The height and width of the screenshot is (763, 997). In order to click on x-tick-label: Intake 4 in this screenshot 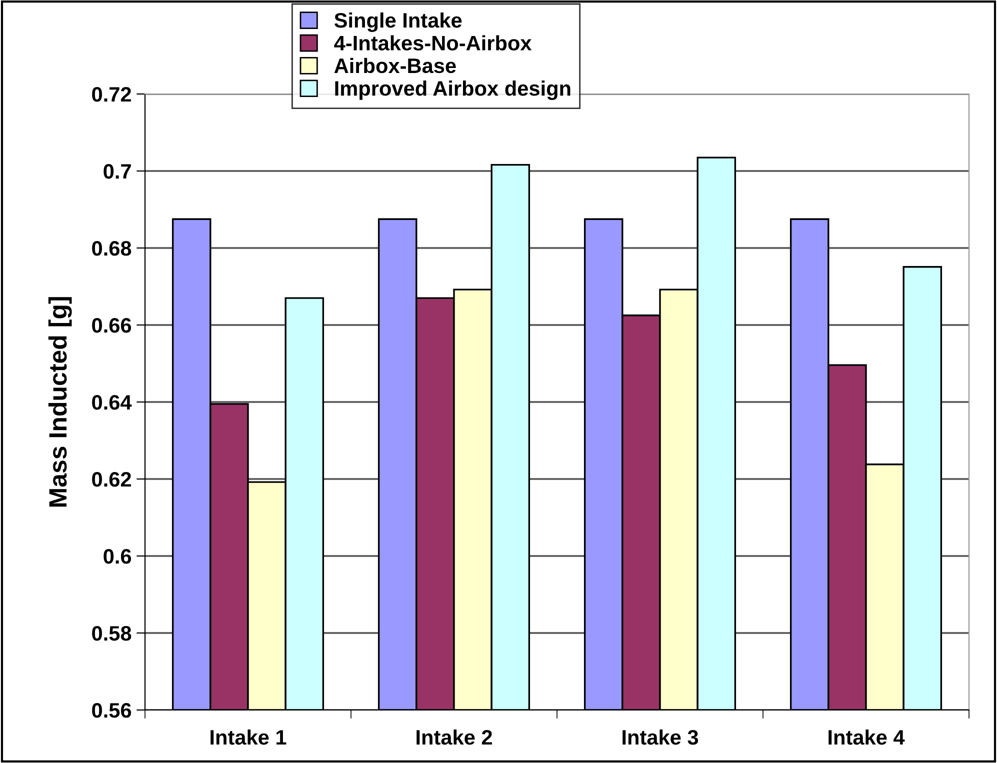, I will do `click(866, 737)`.